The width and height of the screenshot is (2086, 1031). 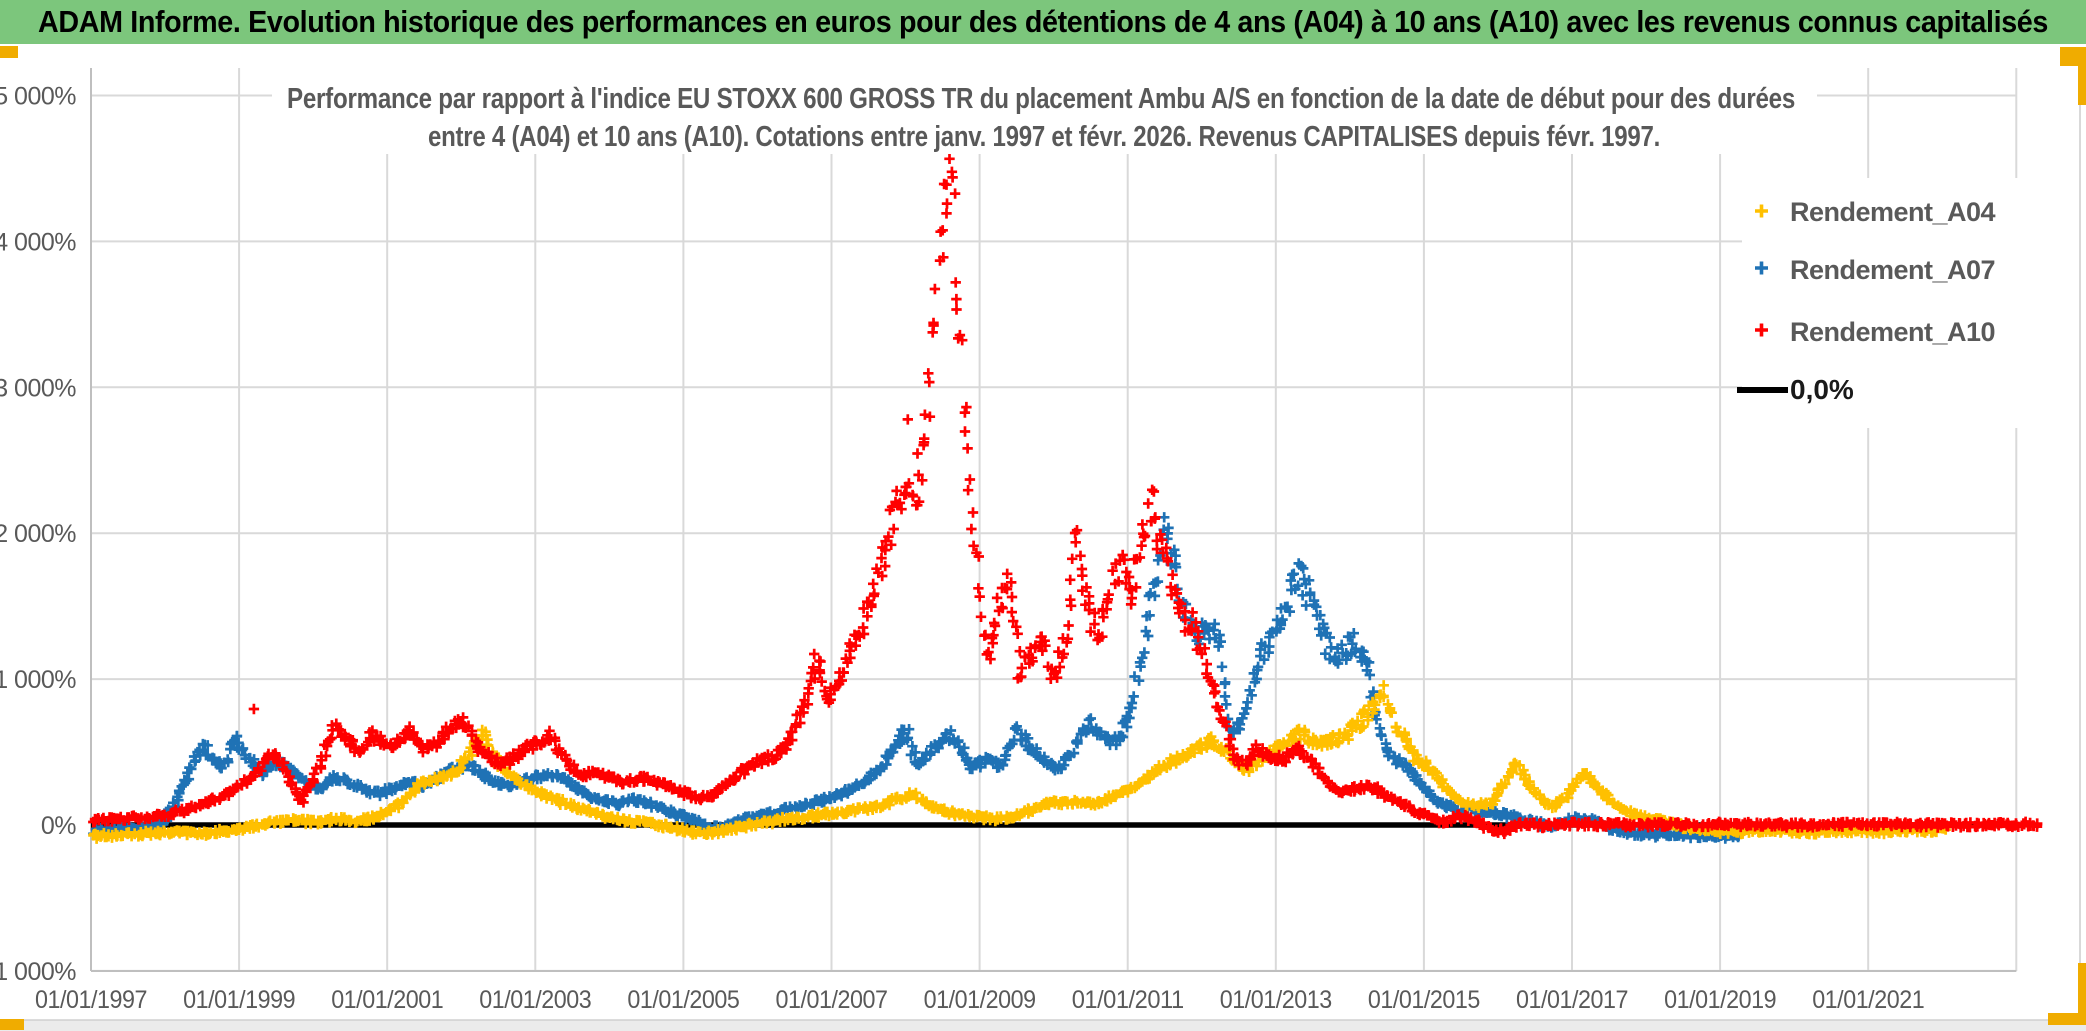 I want to click on legend-label: Rendement_A04, so click(x=1893, y=212).